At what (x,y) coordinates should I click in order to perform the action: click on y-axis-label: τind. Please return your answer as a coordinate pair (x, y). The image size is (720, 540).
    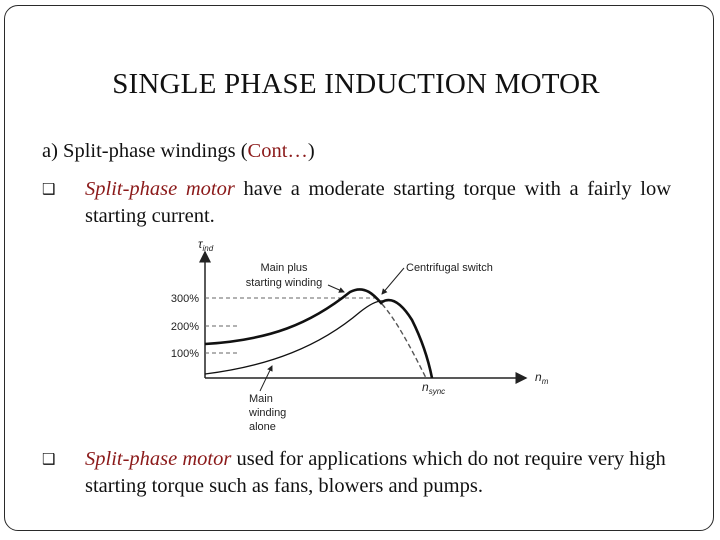
    Looking at the image, I should click on (206, 245).